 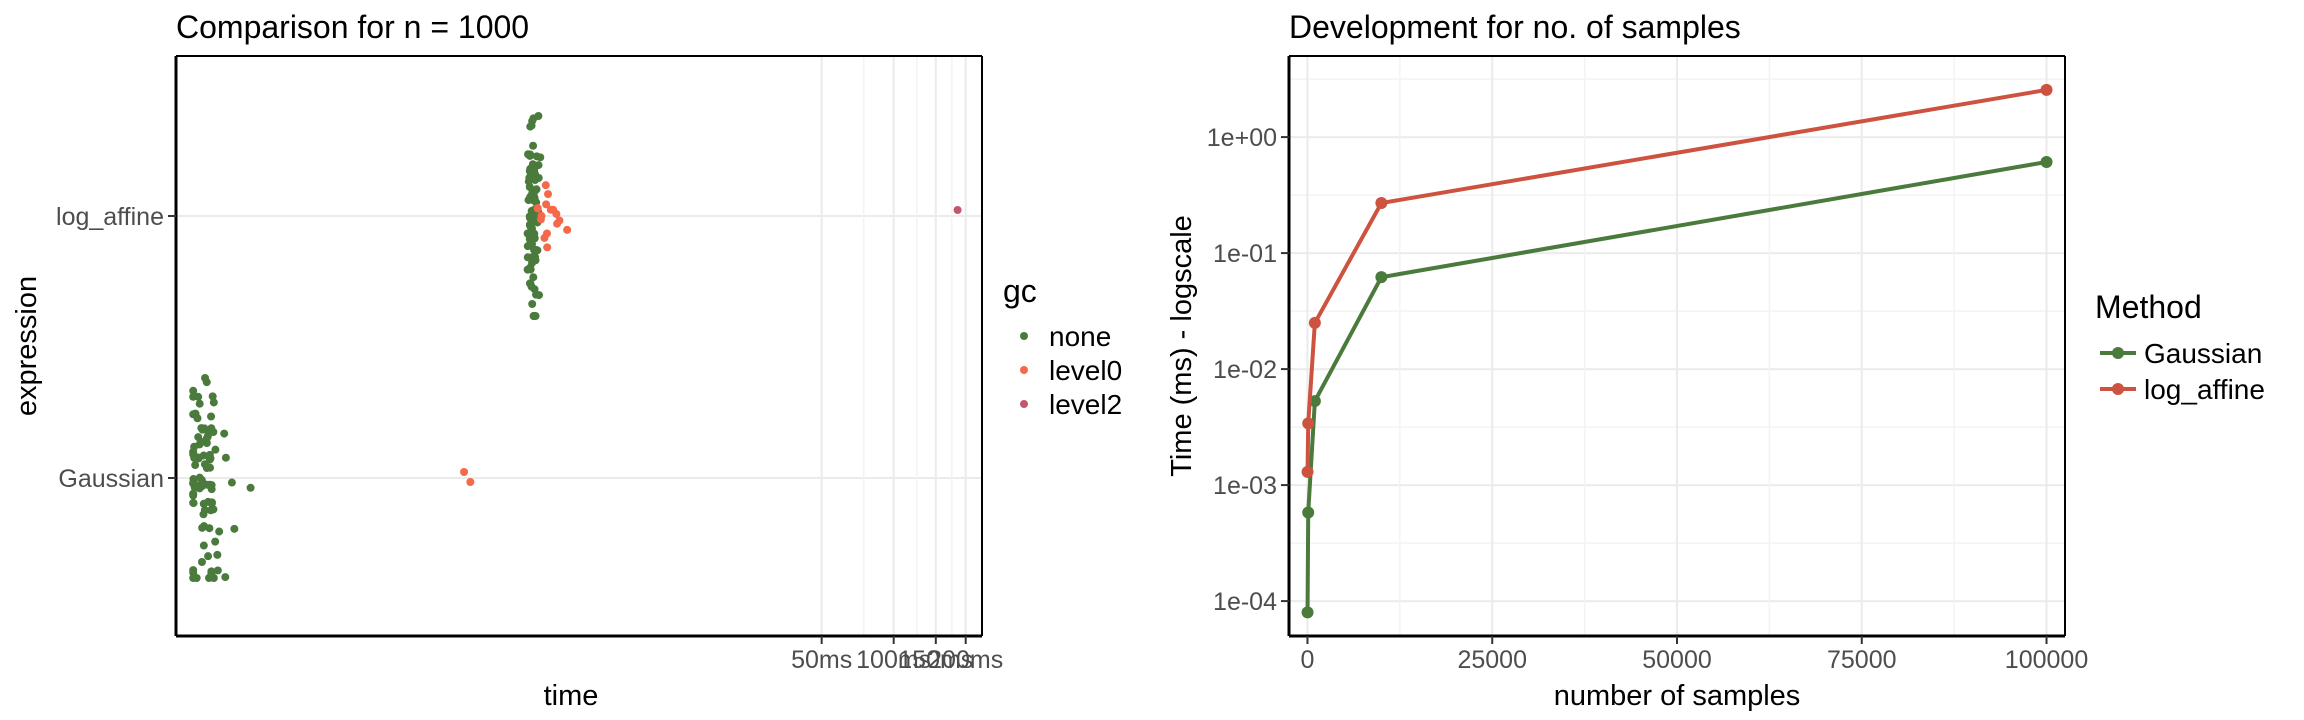 What do you see at coordinates (821, 660) in the screenshot?
I see `left-x-tick-label: 50ms` at bounding box center [821, 660].